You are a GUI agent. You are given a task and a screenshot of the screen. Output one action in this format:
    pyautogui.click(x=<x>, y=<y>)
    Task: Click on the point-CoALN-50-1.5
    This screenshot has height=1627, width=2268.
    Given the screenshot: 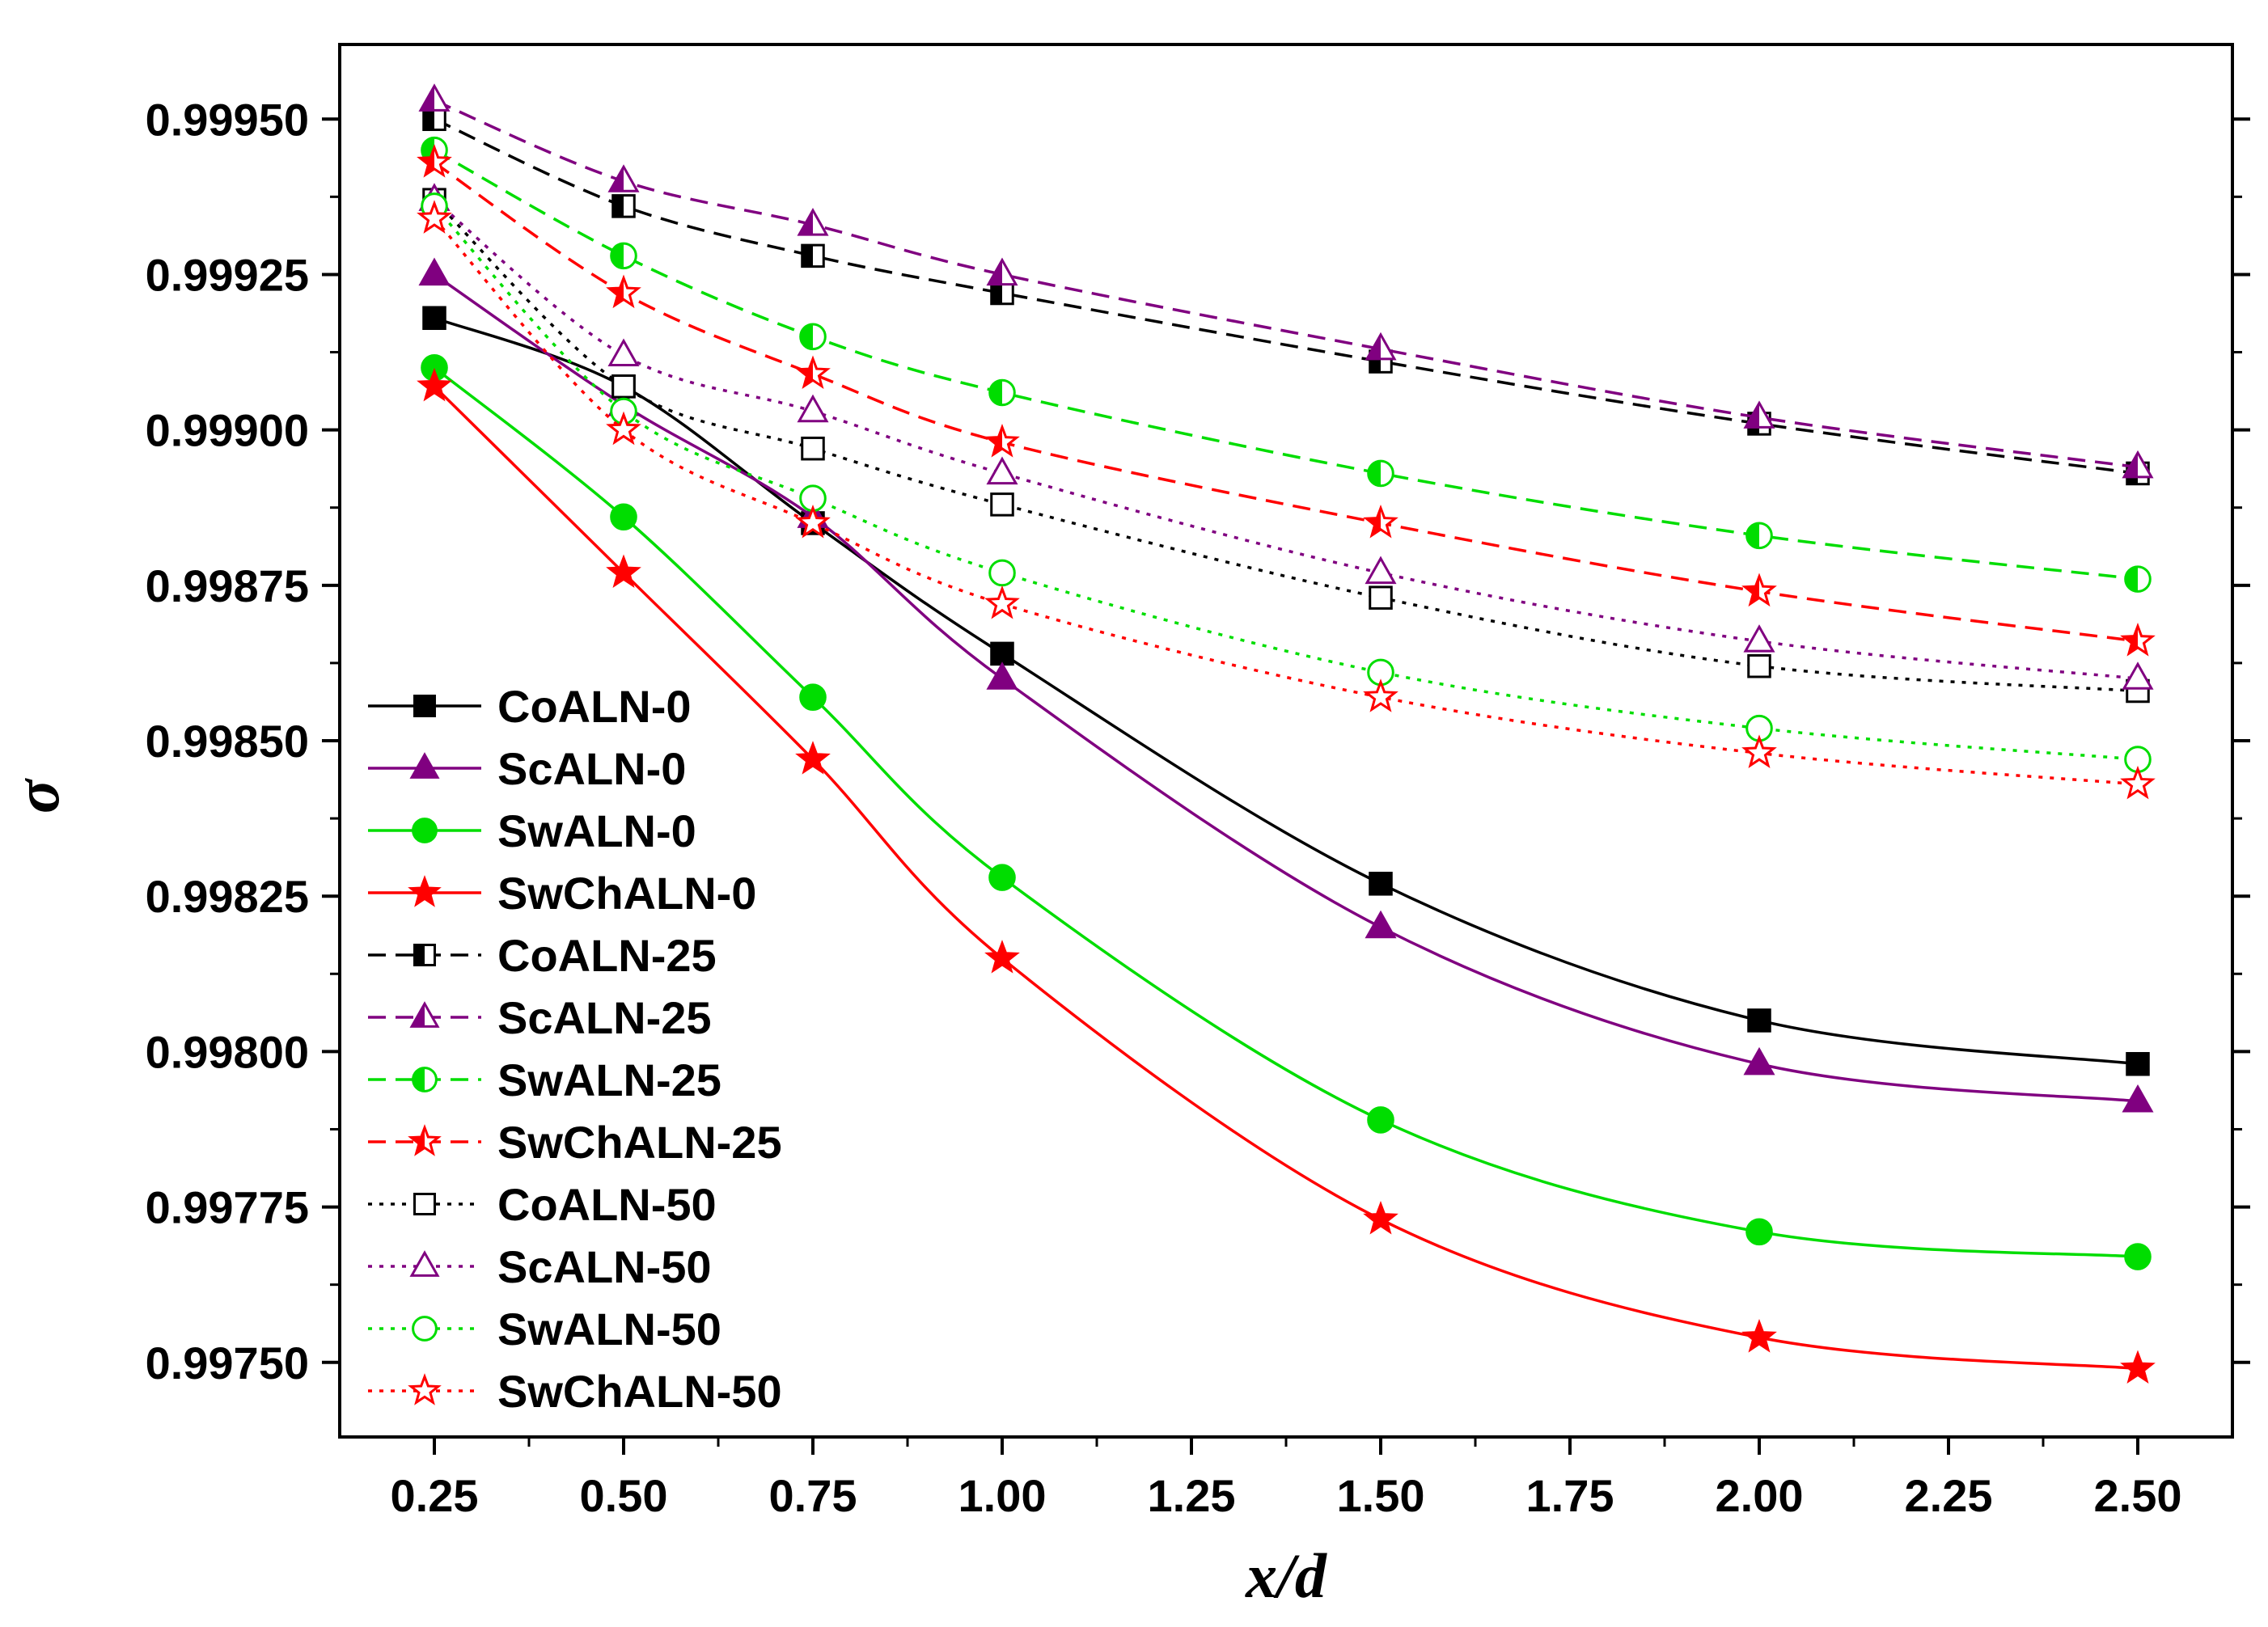 What is the action you would take?
    pyautogui.click(x=1381, y=597)
    